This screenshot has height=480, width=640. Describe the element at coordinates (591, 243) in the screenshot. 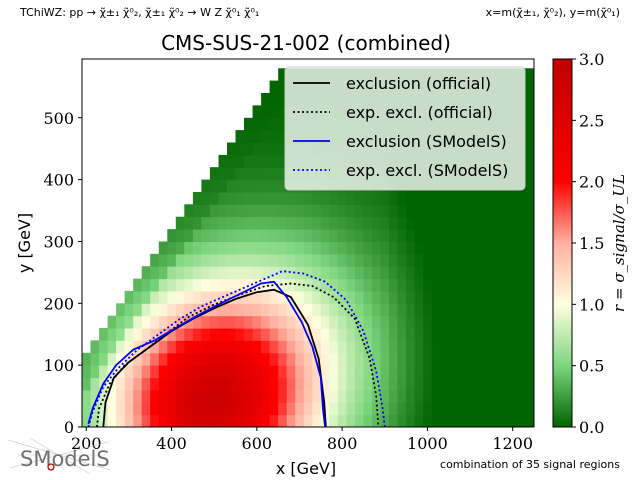

I see `colorbar-tick-label: 1.5` at that location.